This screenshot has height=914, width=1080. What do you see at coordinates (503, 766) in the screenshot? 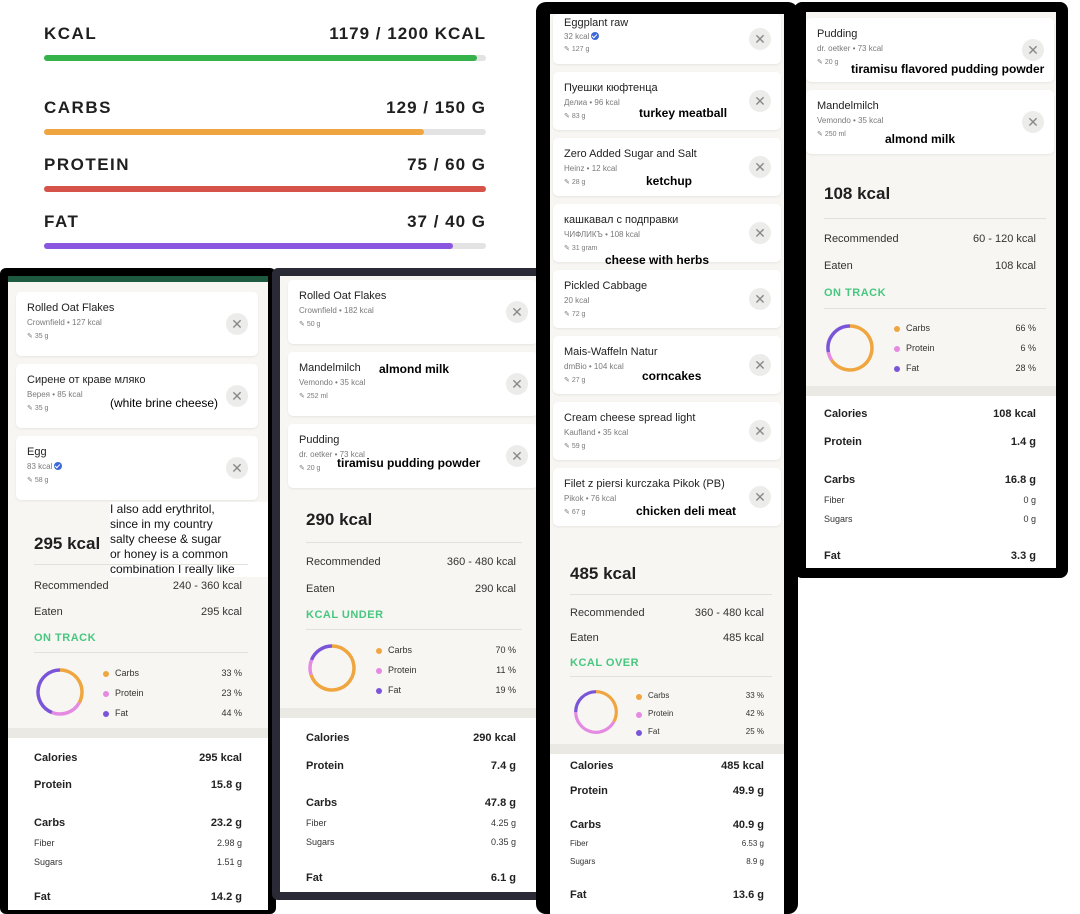
I see `protein-value: 7.4 g` at bounding box center [503, 766].